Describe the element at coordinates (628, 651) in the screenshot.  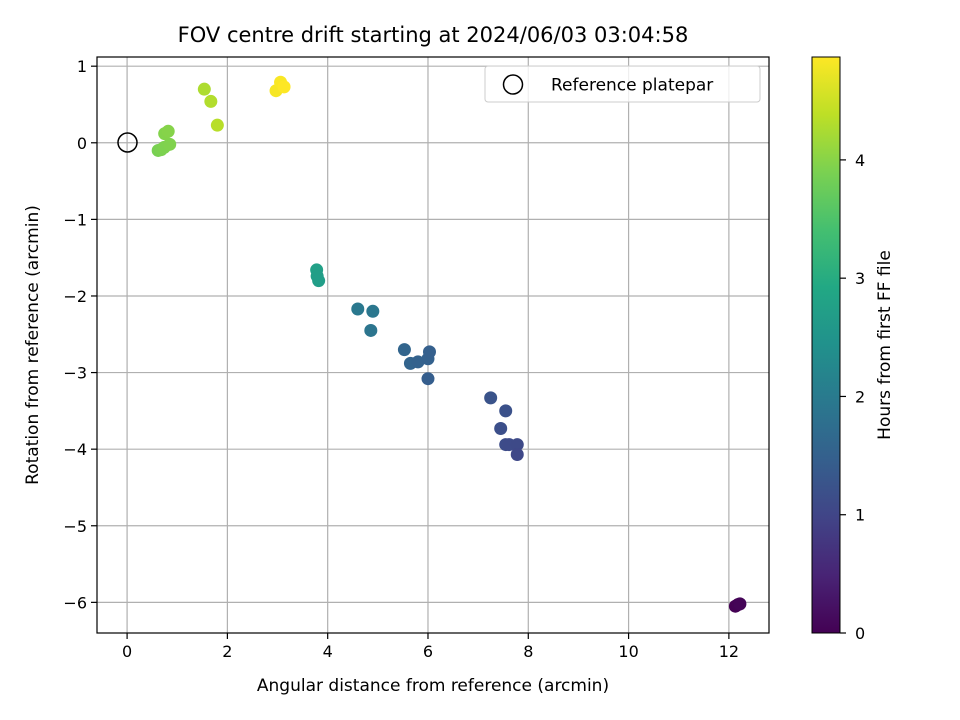
I see `x-tick-label: 10` at that location.